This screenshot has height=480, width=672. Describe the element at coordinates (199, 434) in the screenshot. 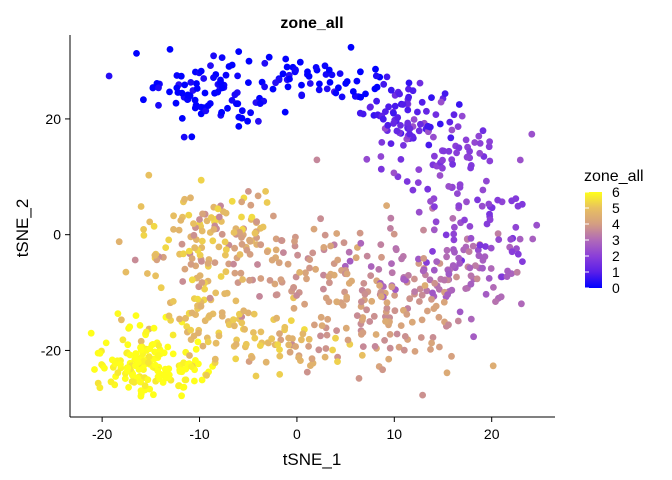

I see `x-tick-label: -10` at that location.